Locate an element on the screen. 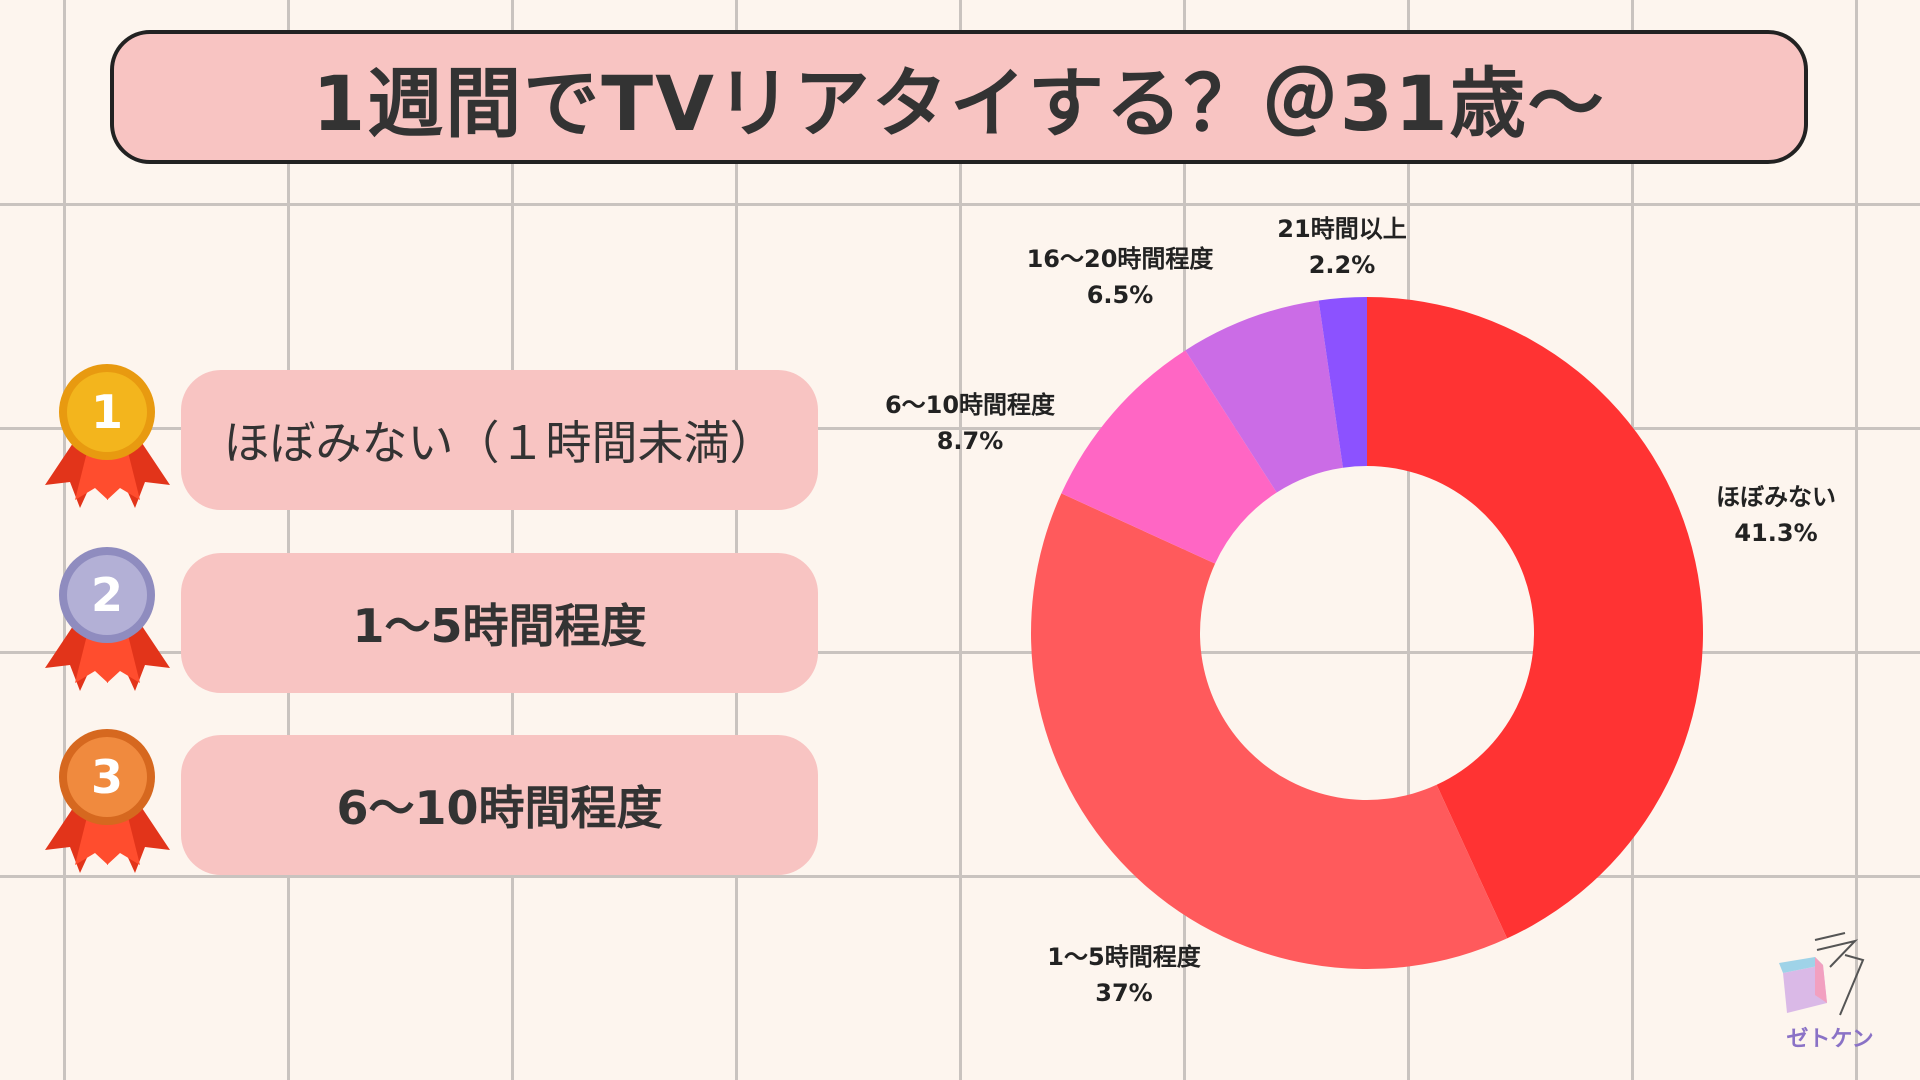 The image size is (1920, 1080). rank-row-3: 3 6～10時間程度 is located at coordinates (430, 802).